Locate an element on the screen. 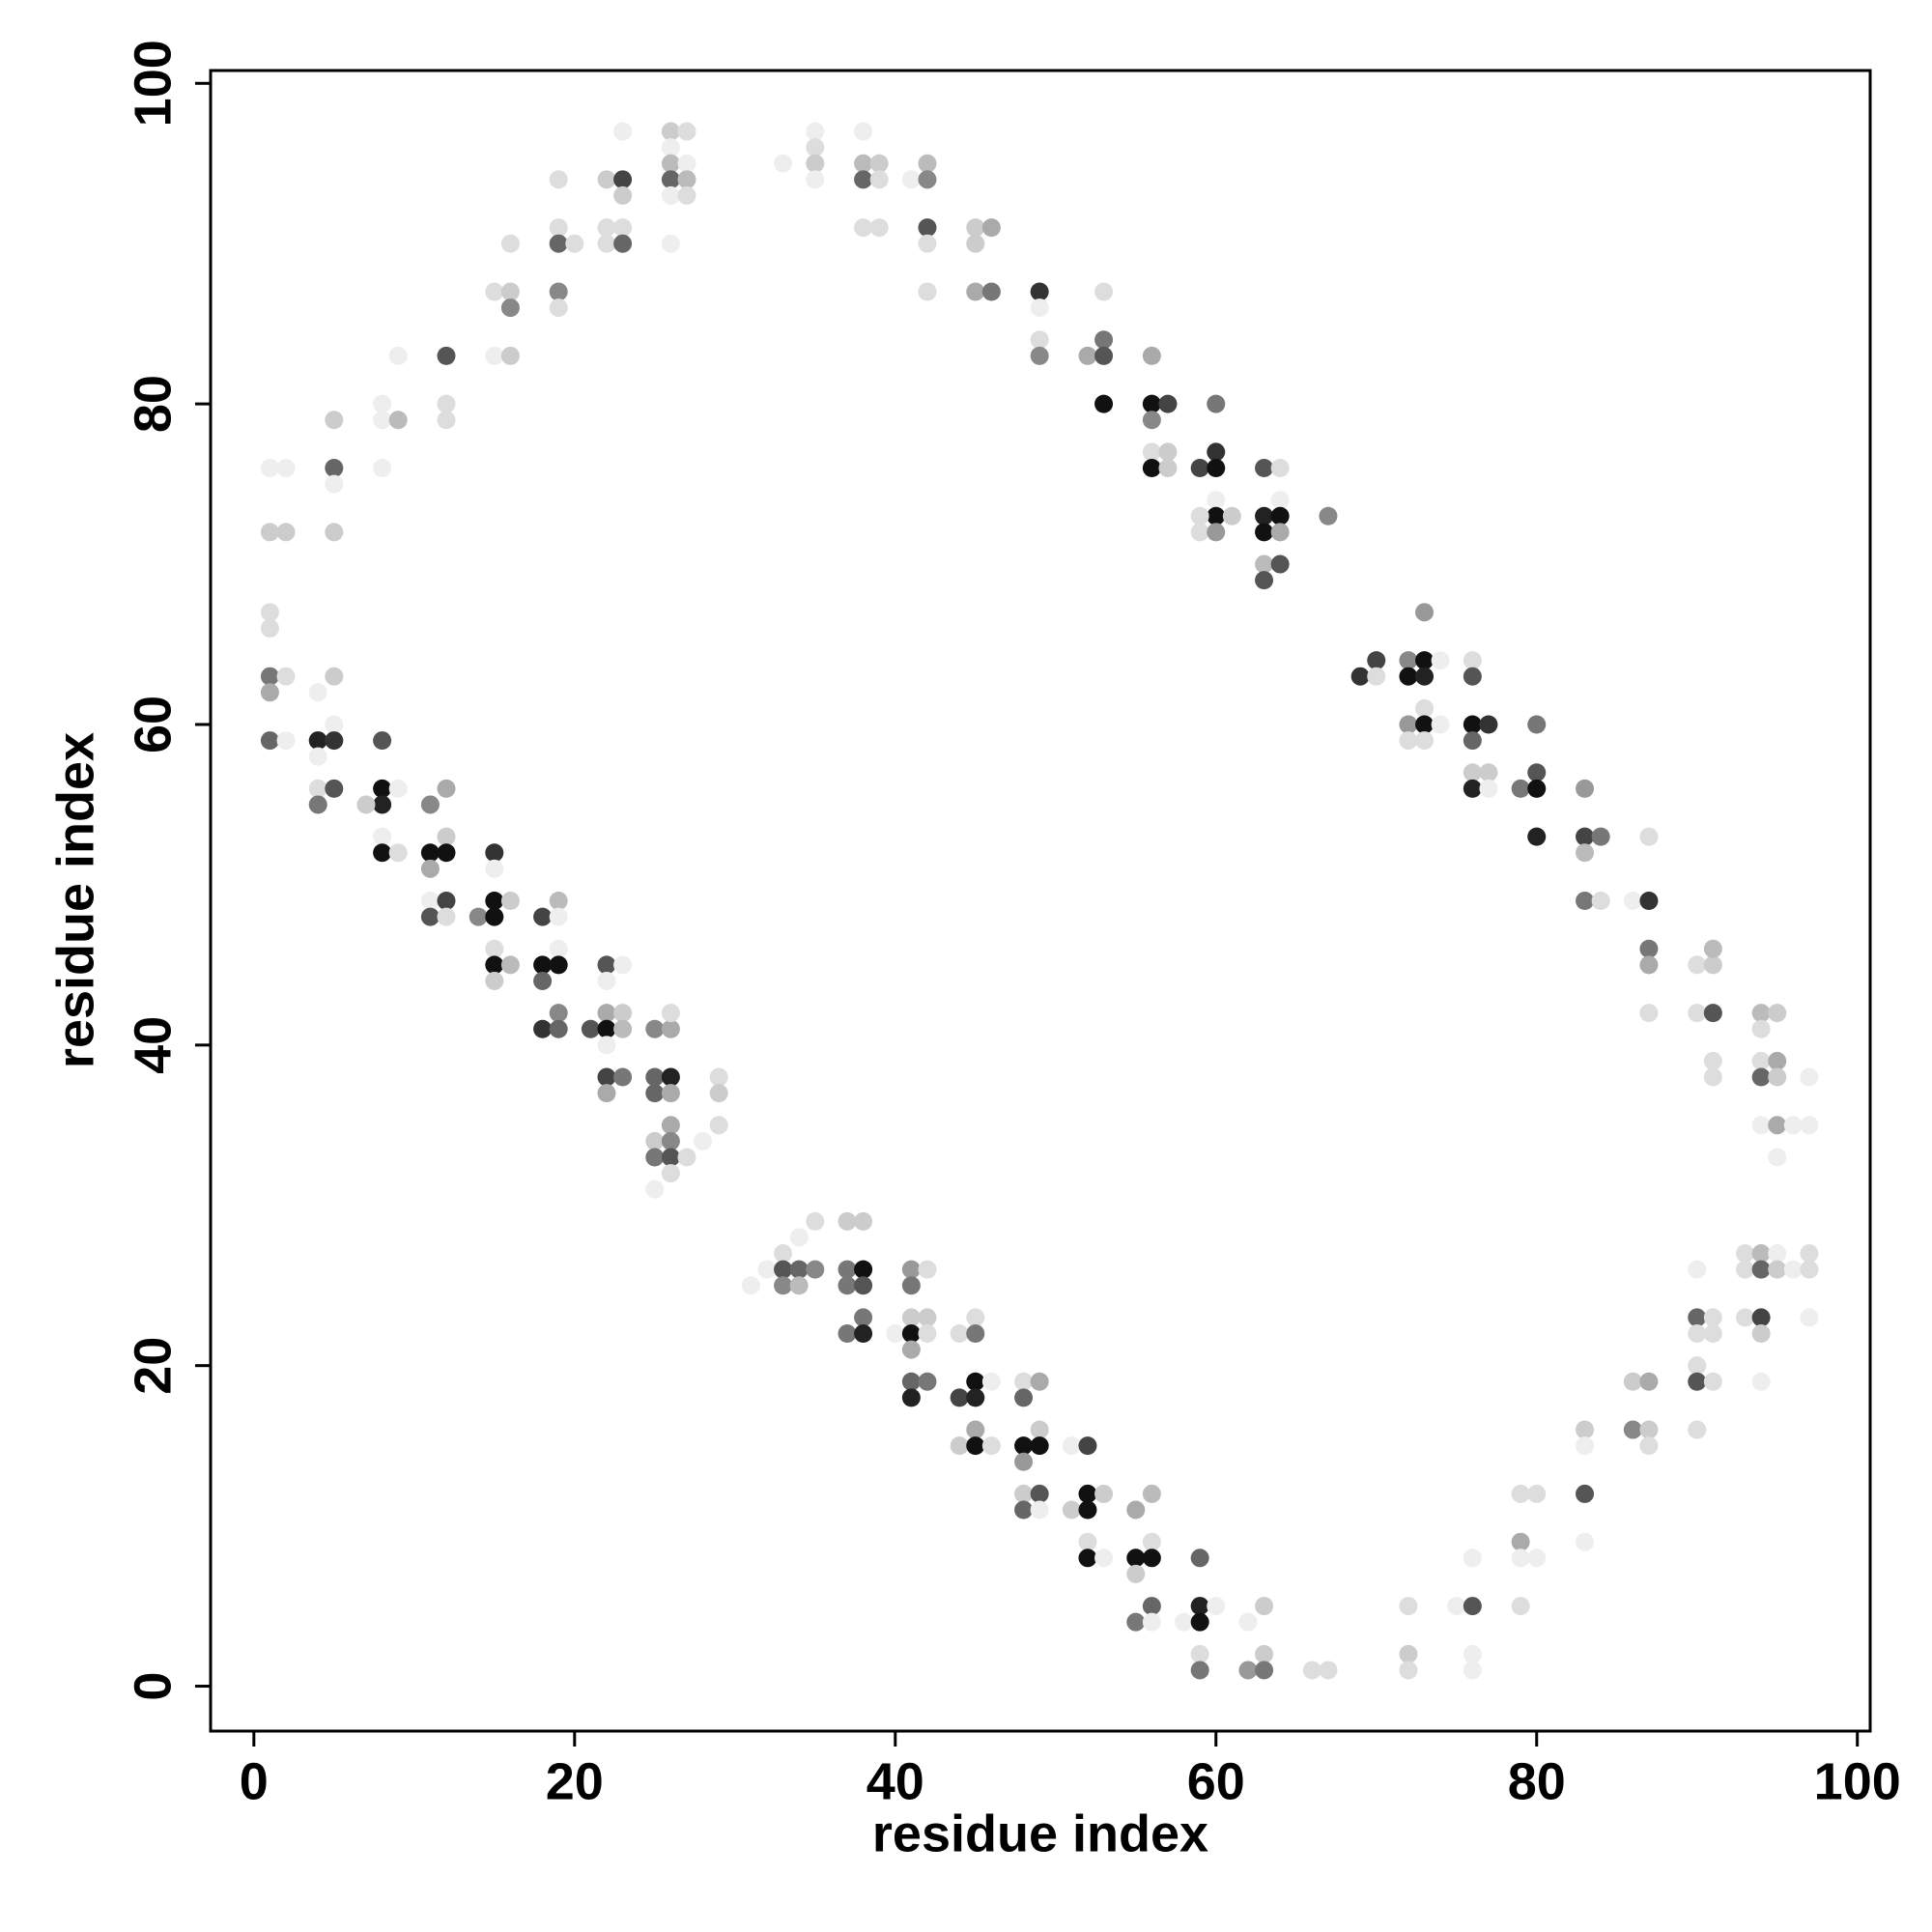 The image size is (1932, 1932). y-tick-label: 60 is located at coordinates (153, 724).